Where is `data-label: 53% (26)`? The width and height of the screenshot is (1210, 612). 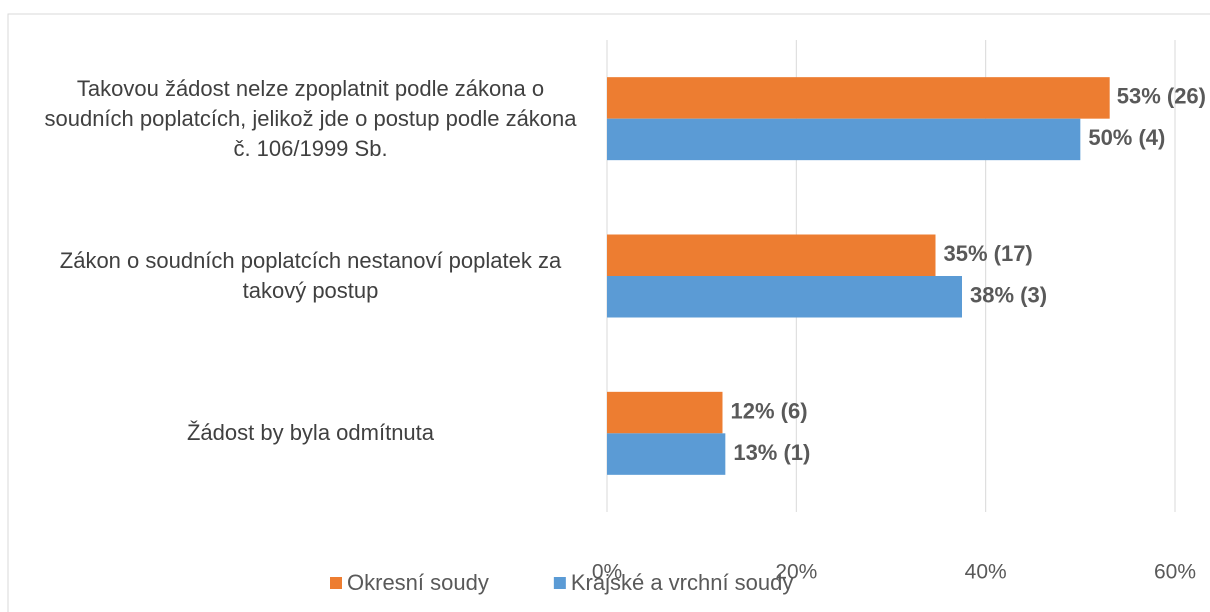 data-label: 53% (26) is located at coordinates (1161, 96).